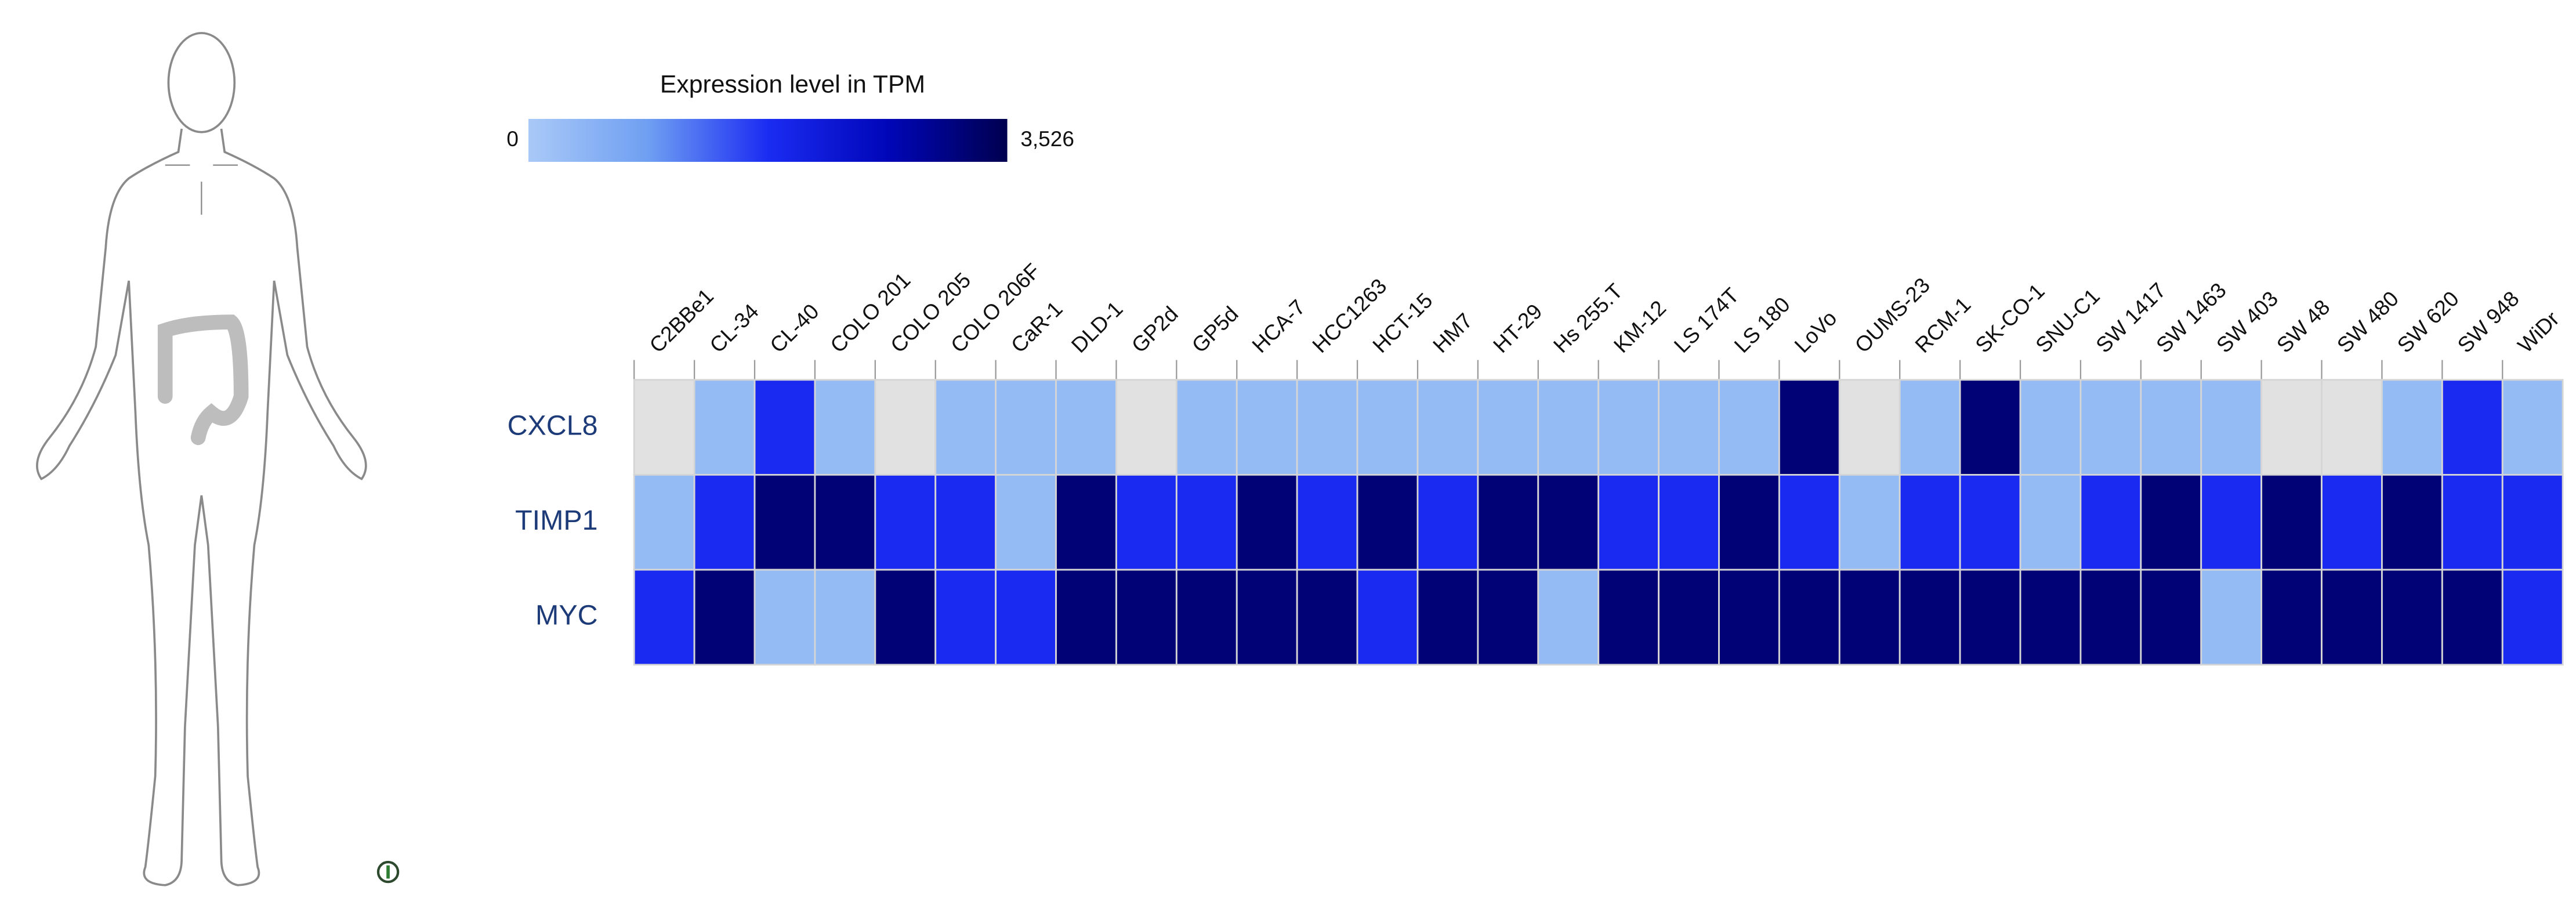 The width and height of the screenshot is (2576, 905). I want to click on column-label: HCA-7, so click(1279, 327).